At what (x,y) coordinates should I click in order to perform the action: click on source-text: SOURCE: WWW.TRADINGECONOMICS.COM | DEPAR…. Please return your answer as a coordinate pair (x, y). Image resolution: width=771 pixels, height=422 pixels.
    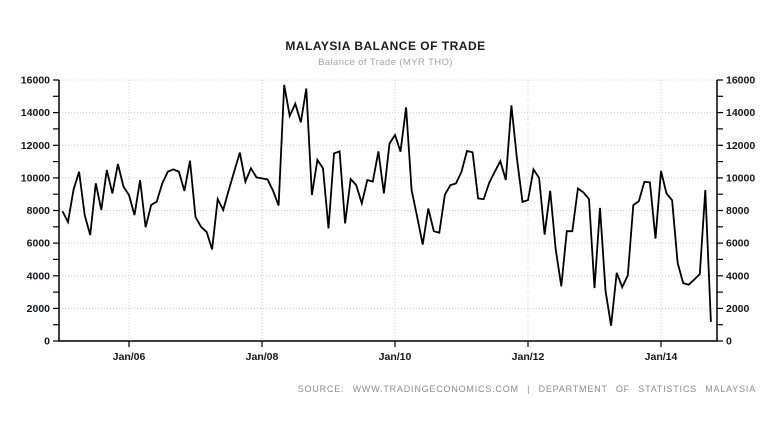
    Looking at the image, I should click on (526, 389).